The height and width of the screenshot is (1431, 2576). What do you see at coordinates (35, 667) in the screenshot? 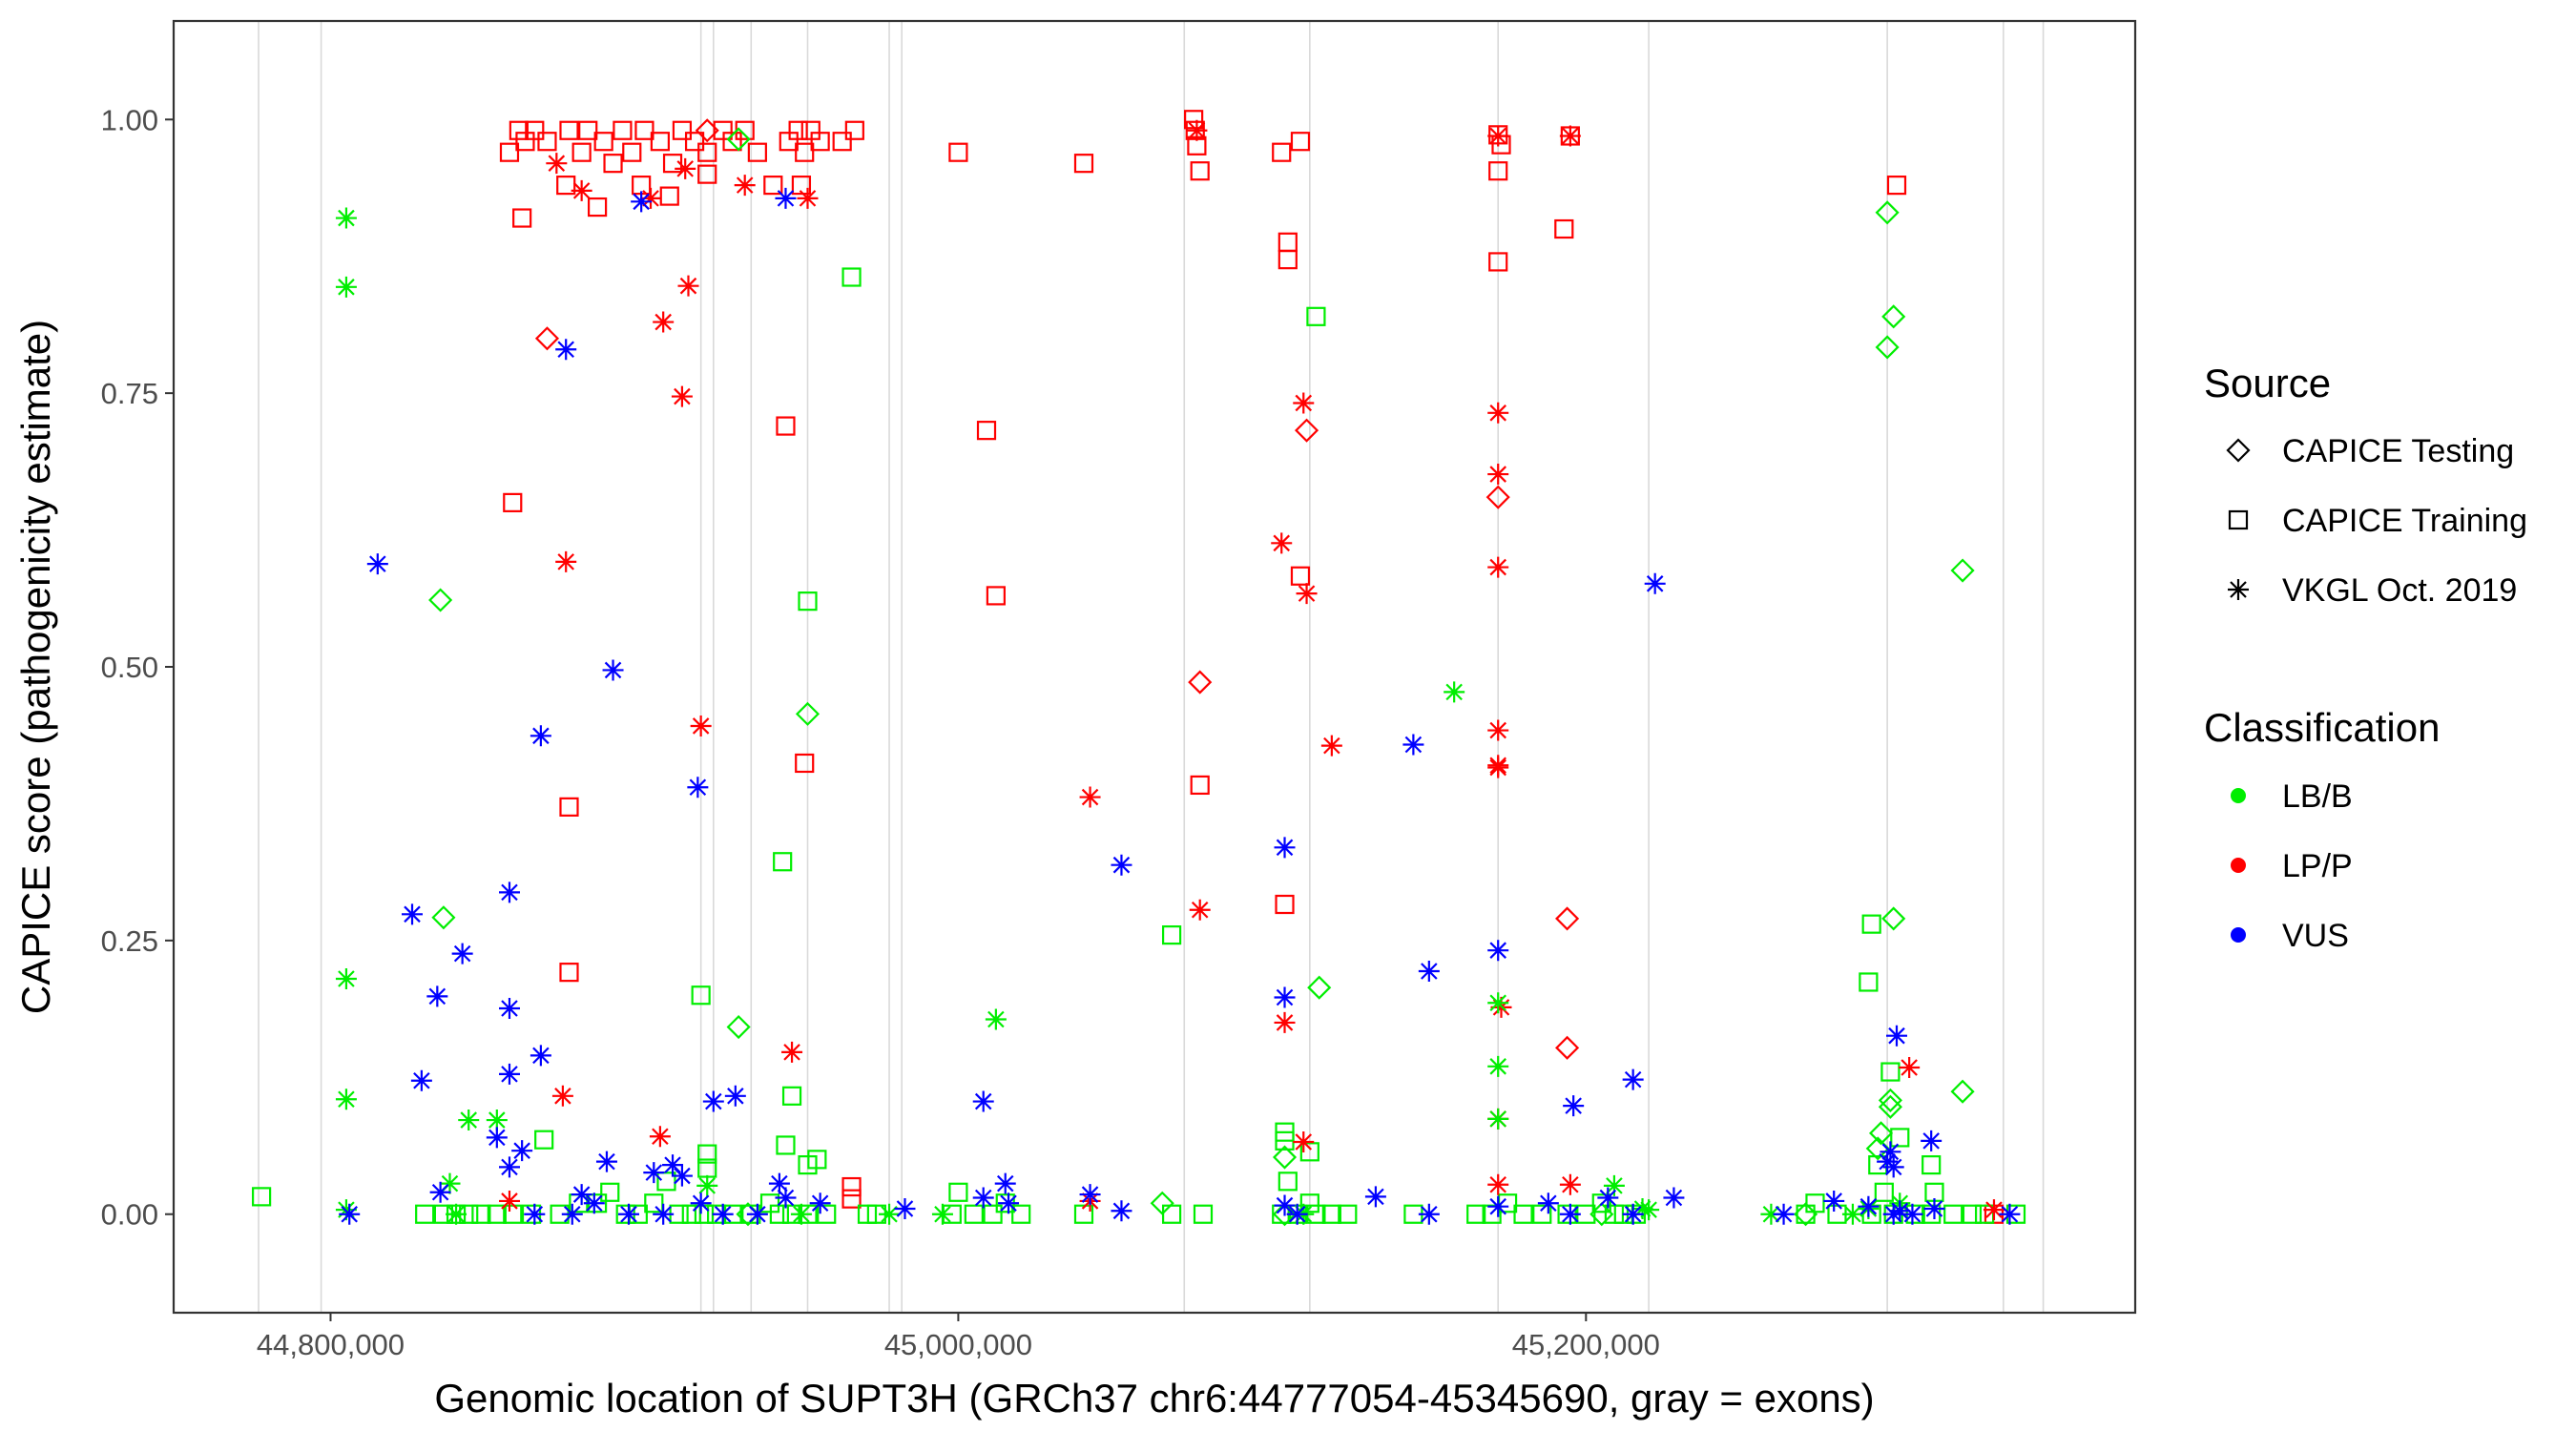
I see `y-axis-title: CAPICE score (pathogenicity estimate)` at bounding box center [35, 667].